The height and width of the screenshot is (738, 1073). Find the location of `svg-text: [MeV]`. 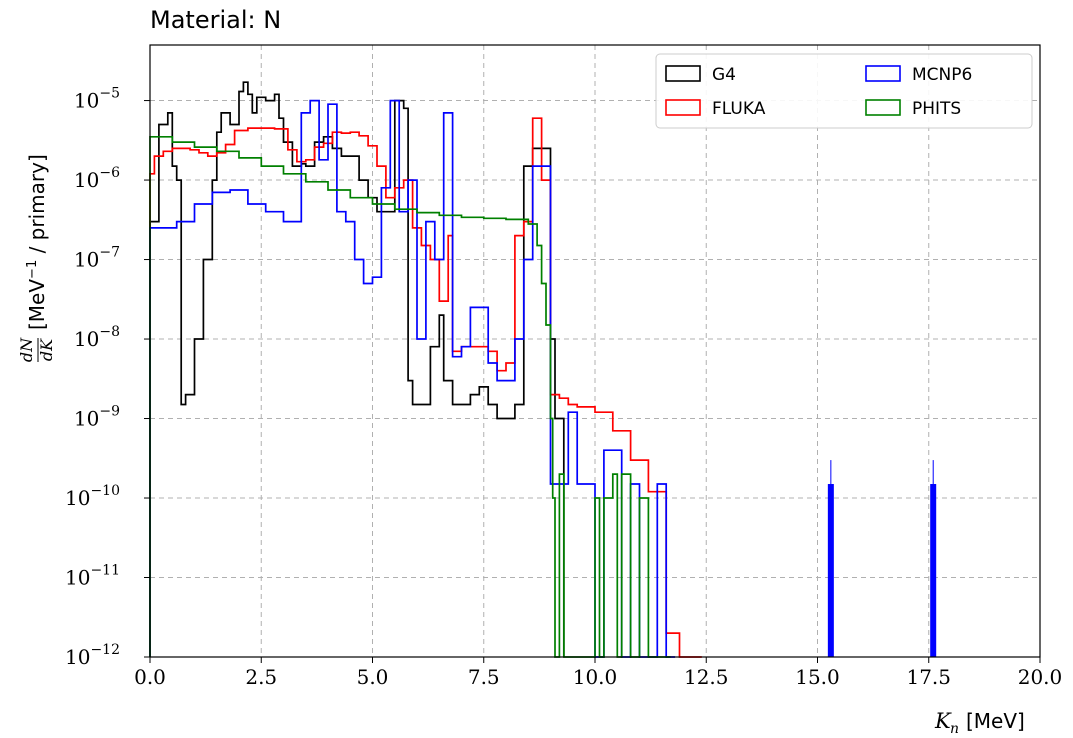

svg-text: [MeV] is located at coordinates (995, 721).